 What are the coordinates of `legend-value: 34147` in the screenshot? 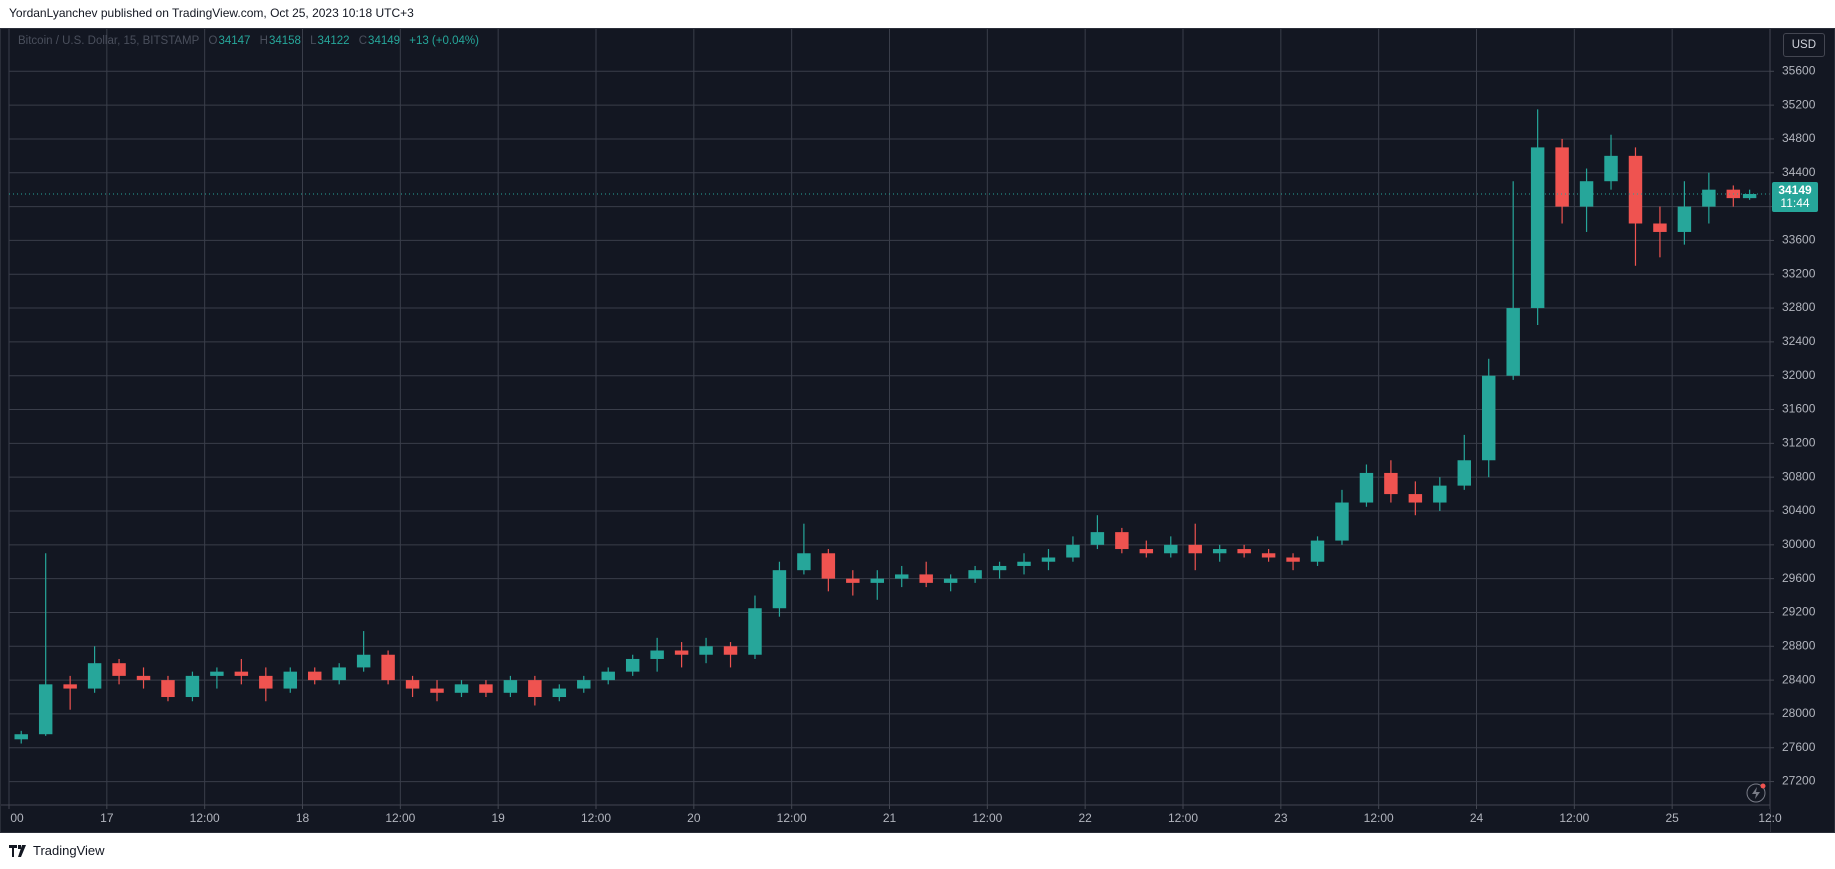 It's located at (234, 41).